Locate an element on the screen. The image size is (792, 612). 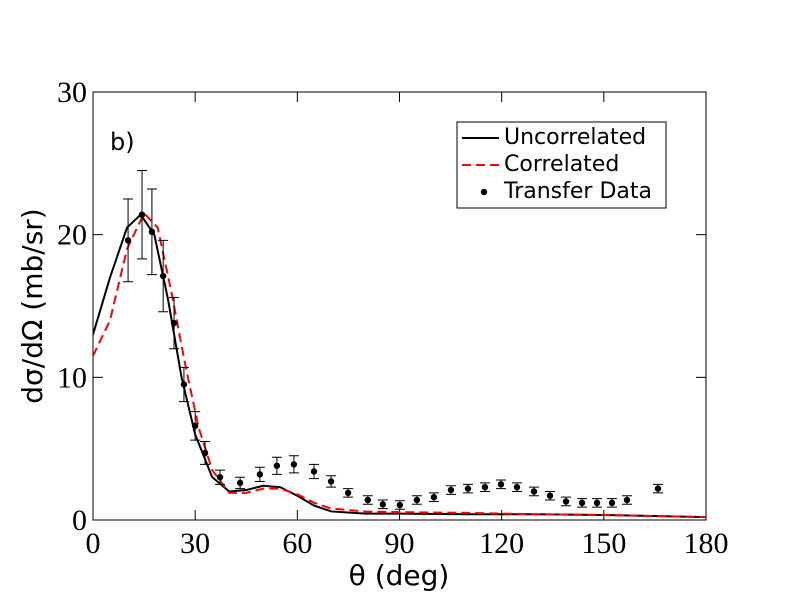
y-tick-label: 30 is located at coordinates (72, 92).